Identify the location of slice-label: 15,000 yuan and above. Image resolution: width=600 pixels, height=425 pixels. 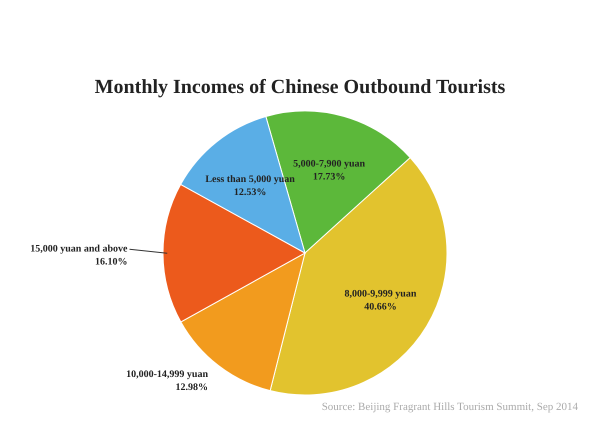
(79, 248).